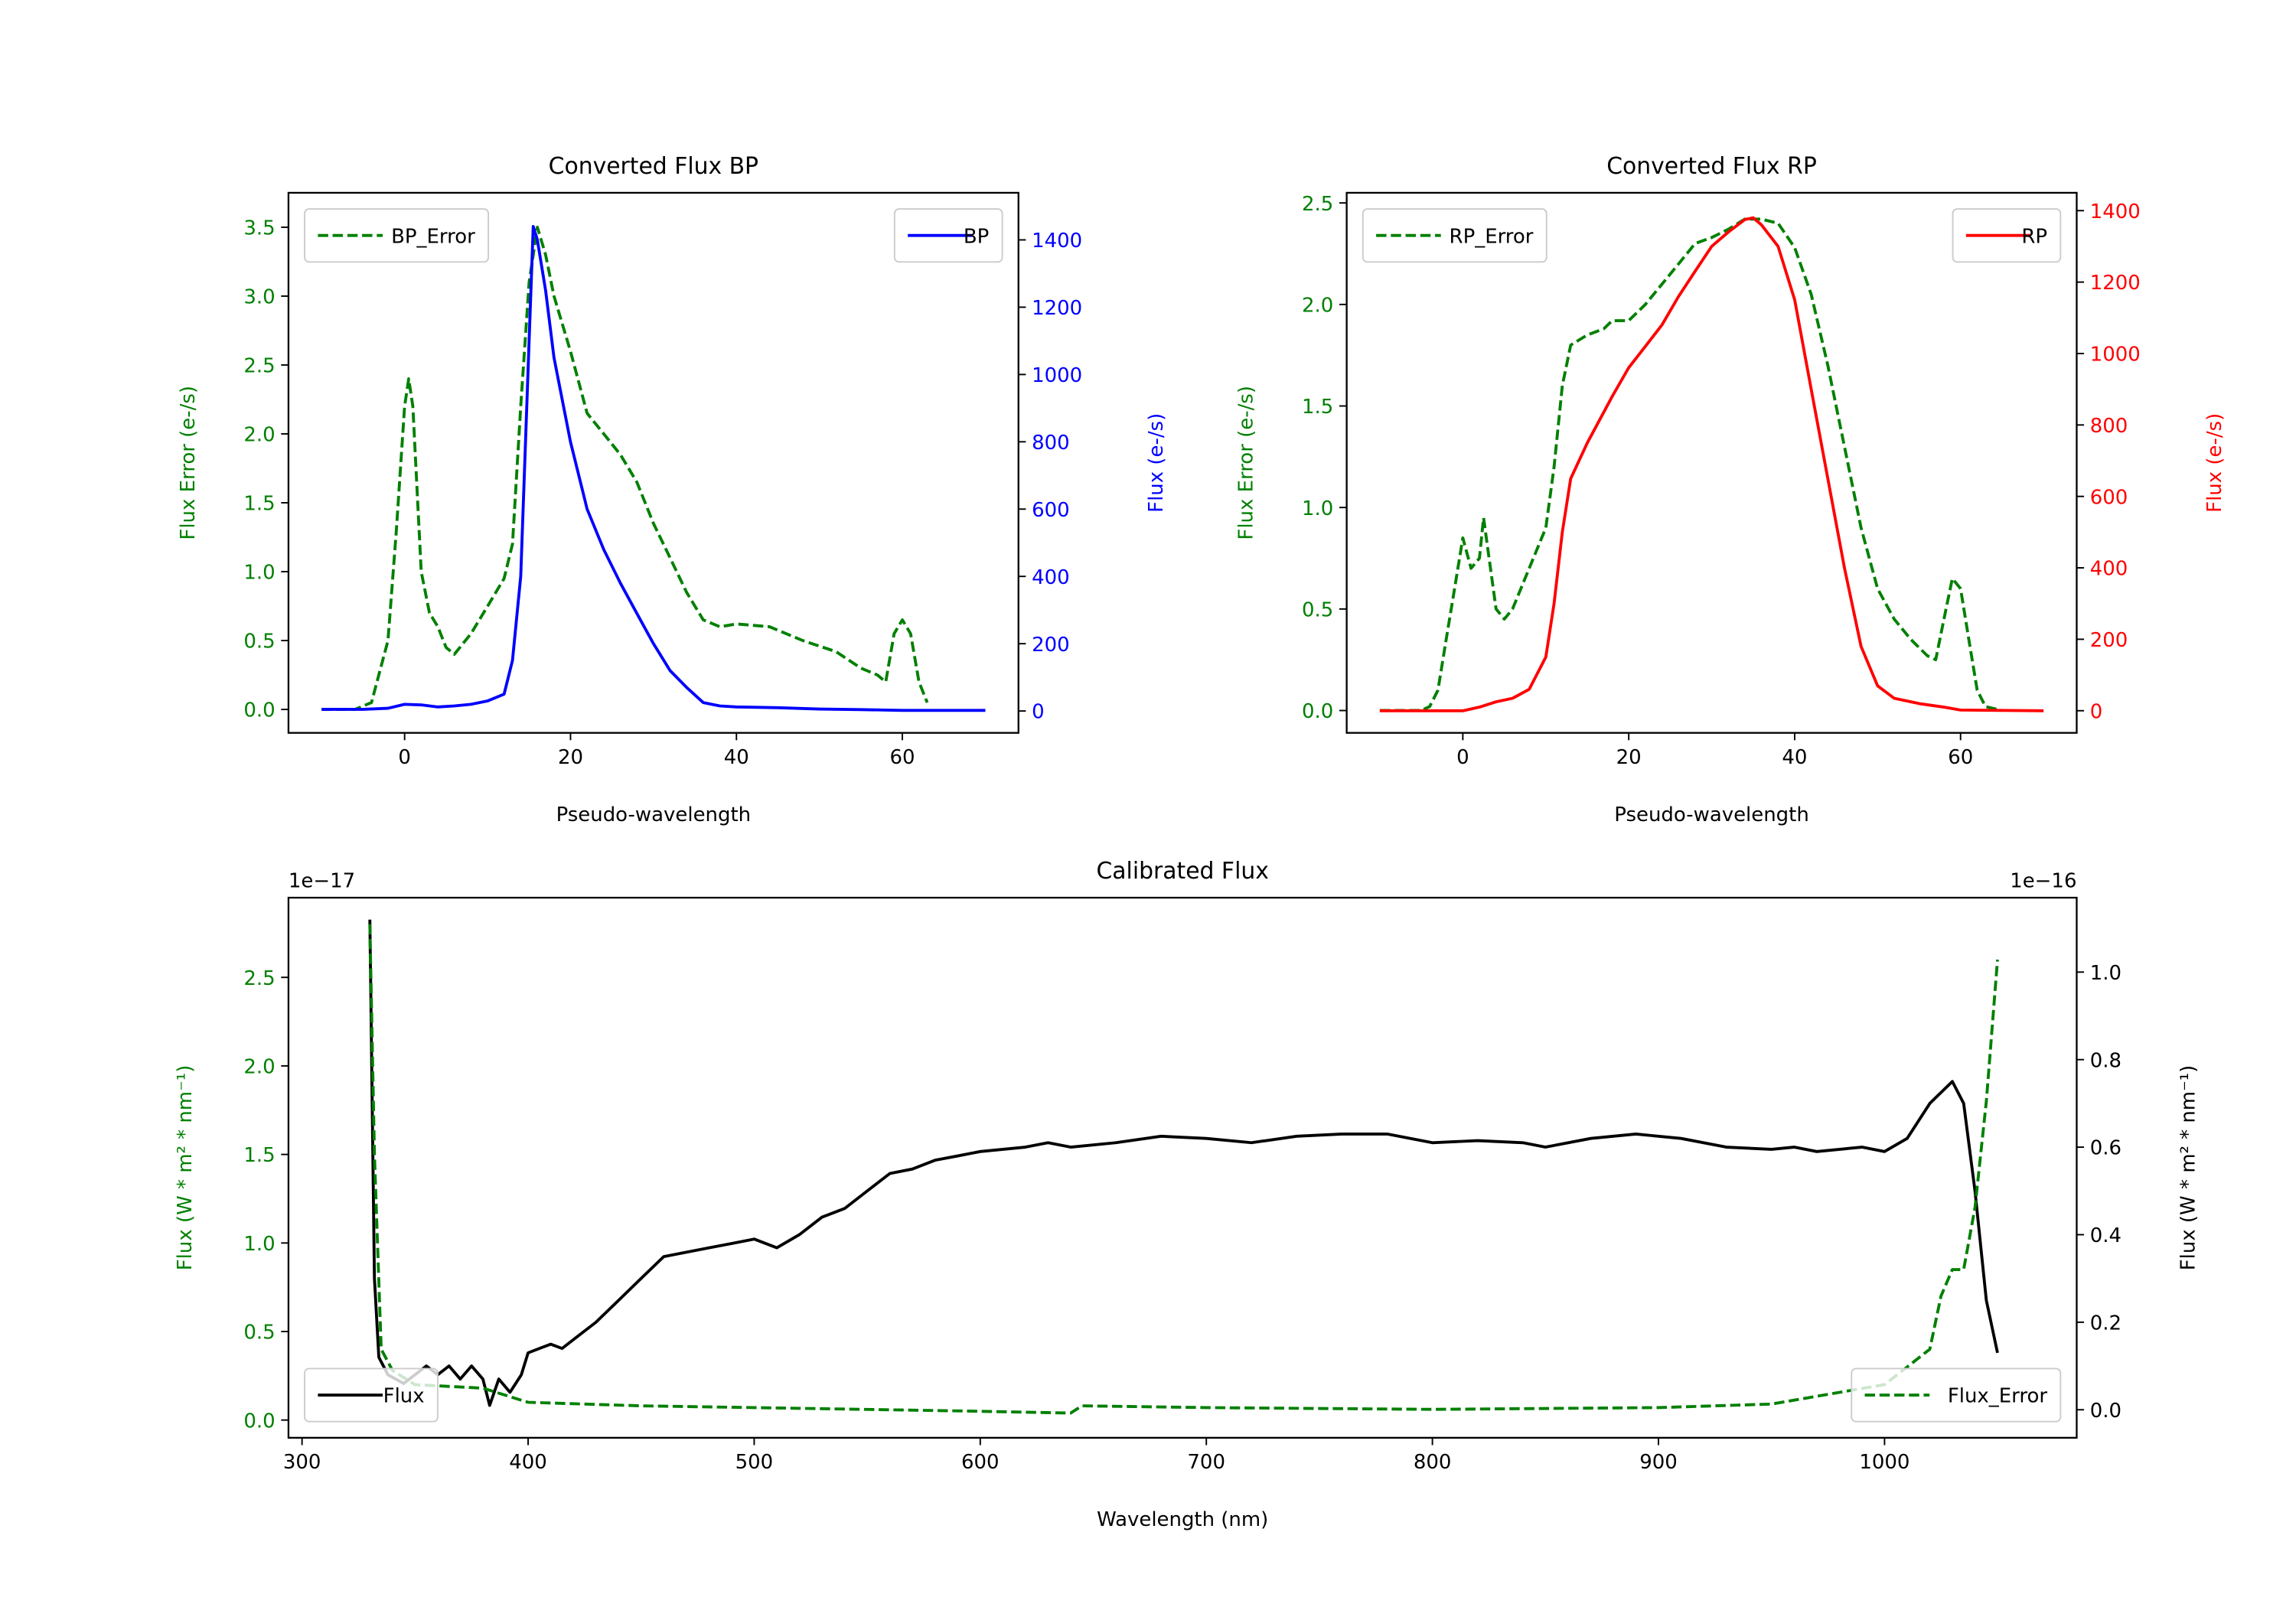 The width and height of the screenshot is (2296, 1607). I want to click on chart-title: Converted Flux RP, so click(1711, 166).